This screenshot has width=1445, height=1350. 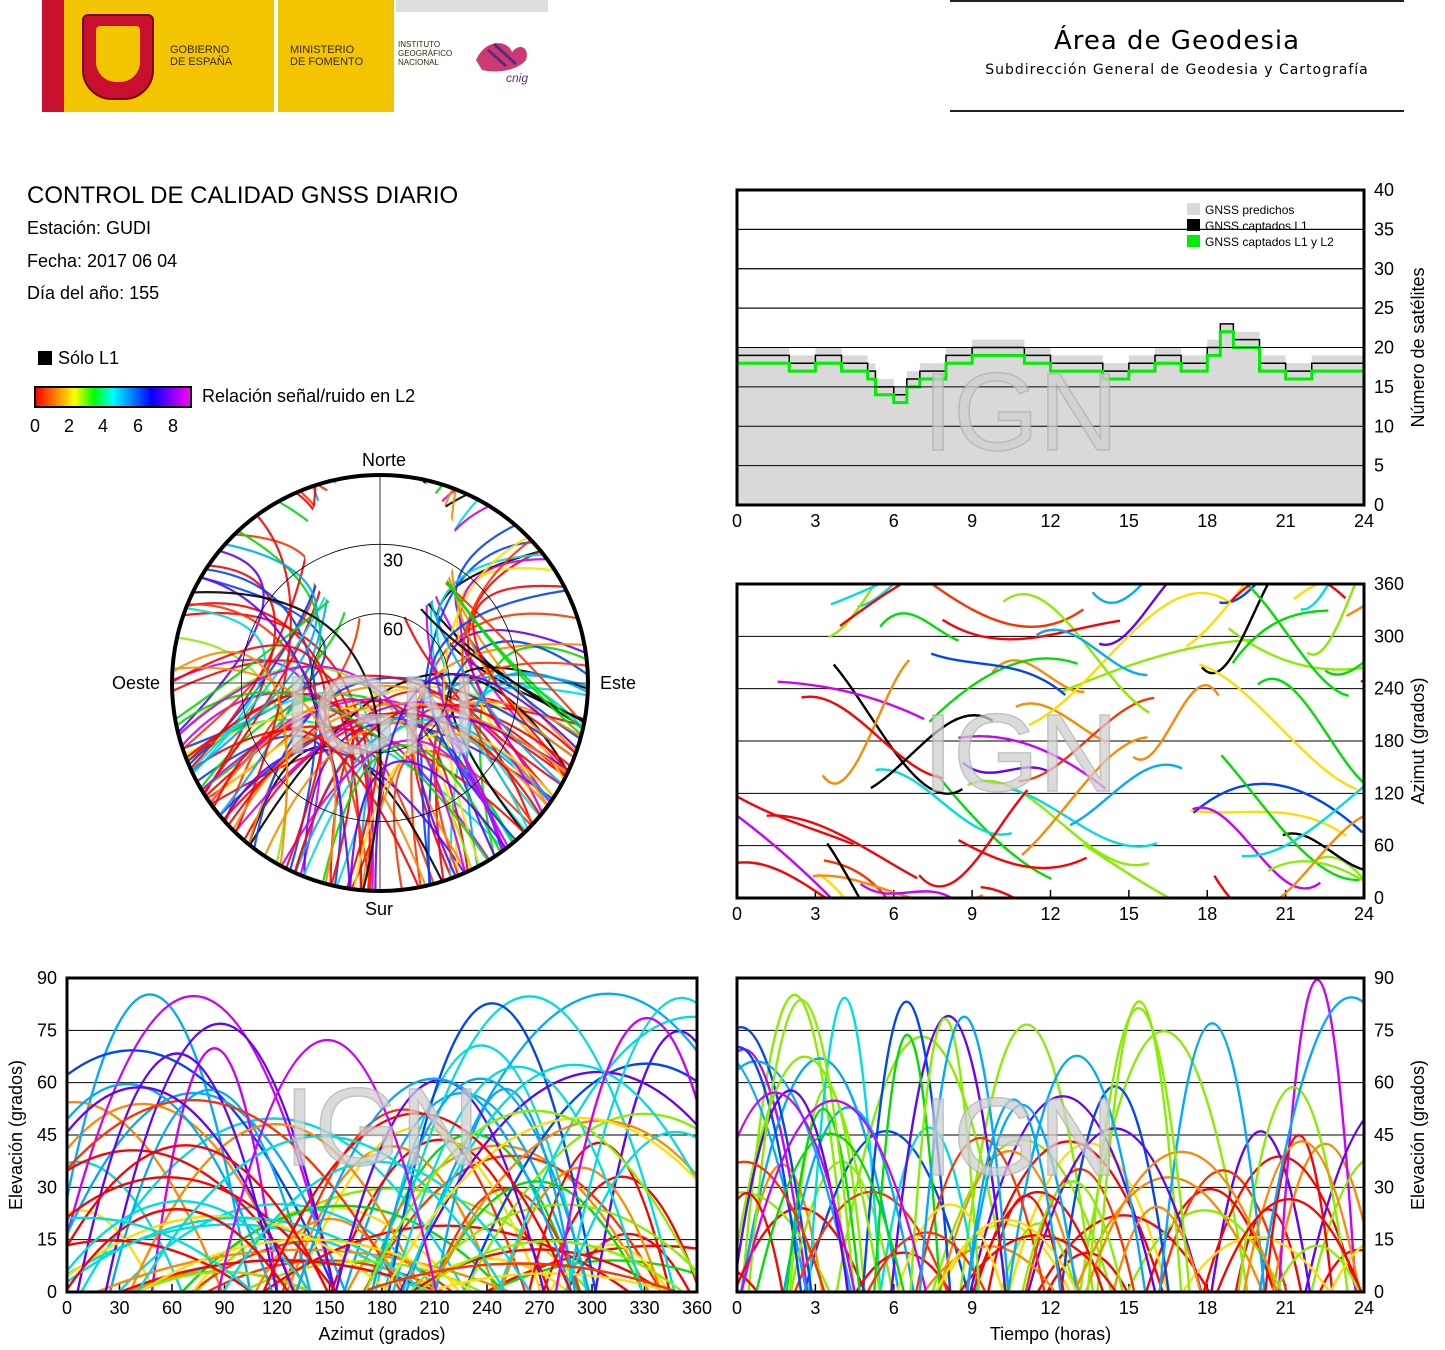 I want to click on skyplot-chart: IGN 30 60 Norte Sur Este Oeste, so click(x=374, y=684).